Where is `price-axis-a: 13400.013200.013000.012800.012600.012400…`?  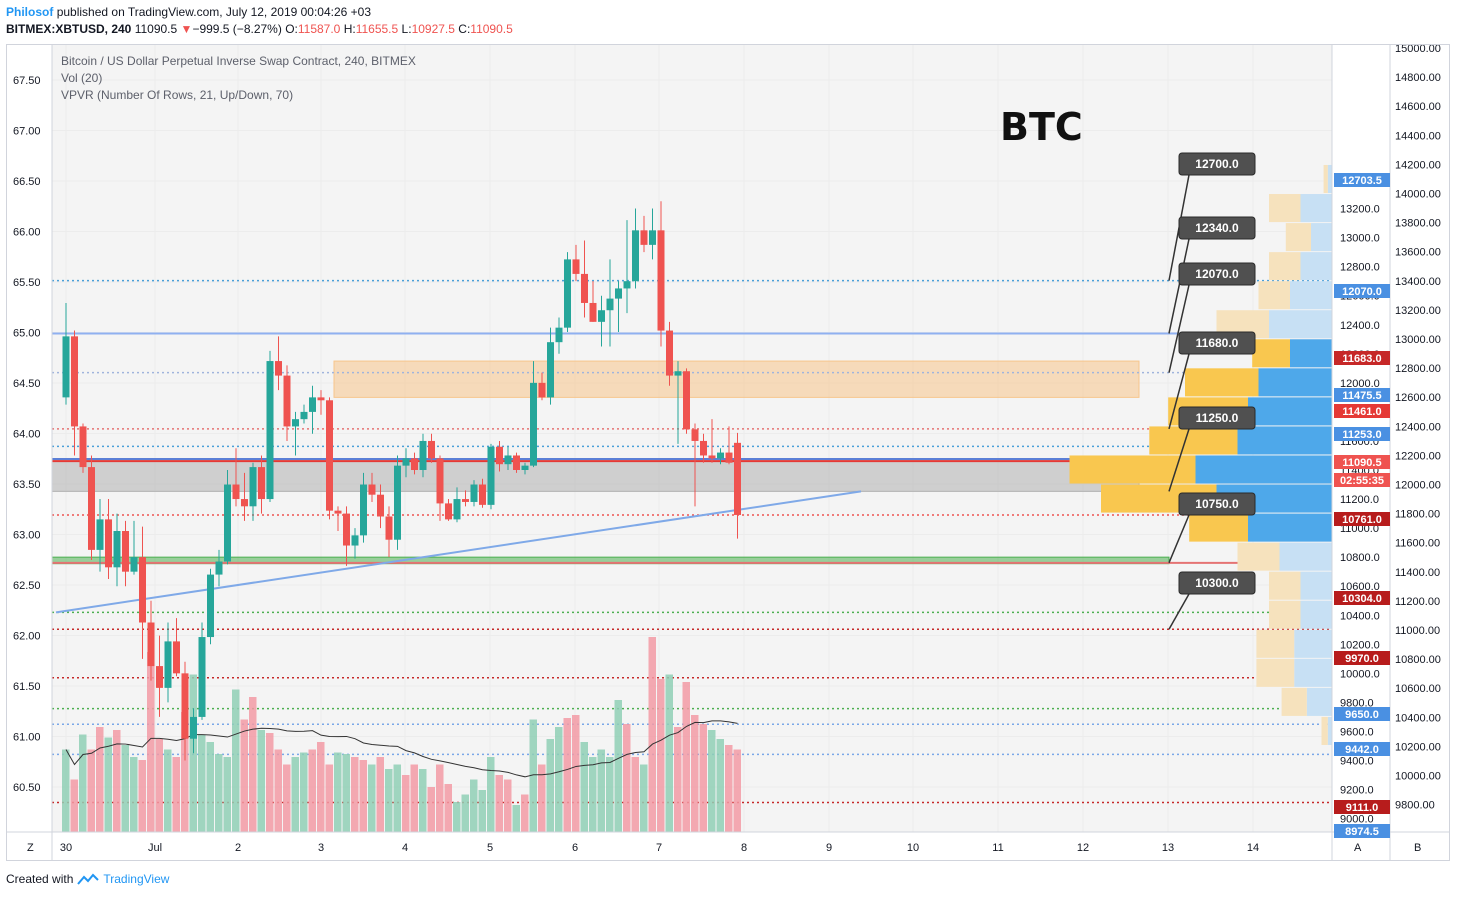 price-axis-a: 13400.013200.013000.012800.012600.012400… is located at coordinates (1355, 452).